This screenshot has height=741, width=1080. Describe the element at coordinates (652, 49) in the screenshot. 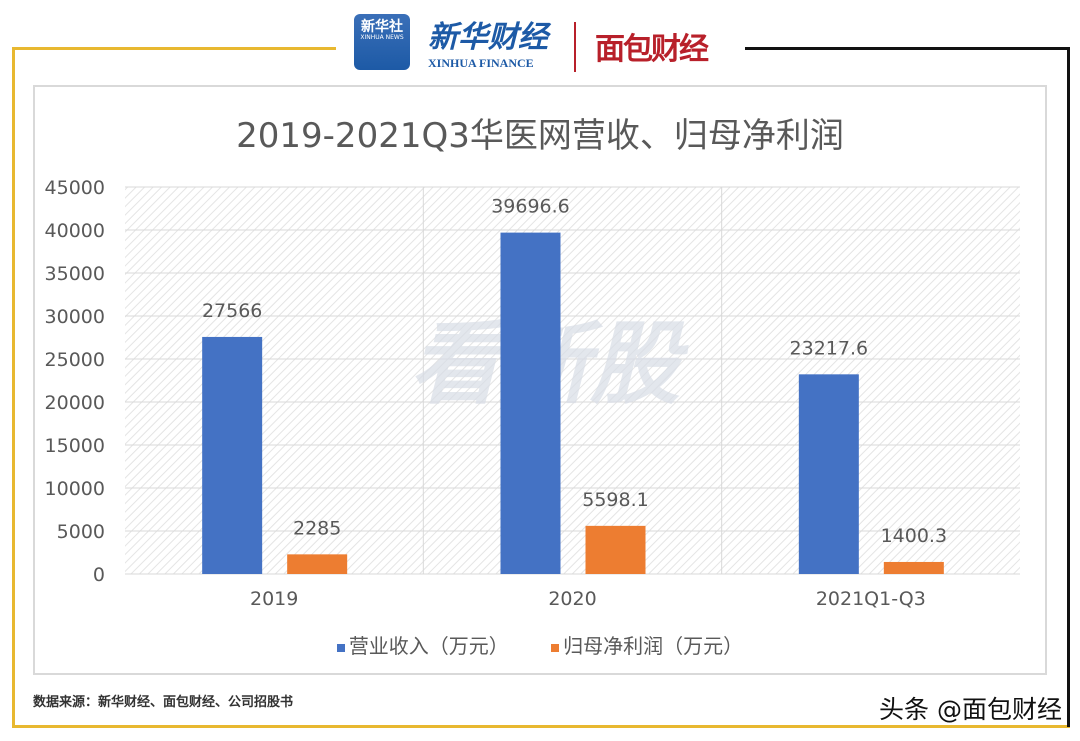

I see `mianbao-logo: 面包财经` at that location.